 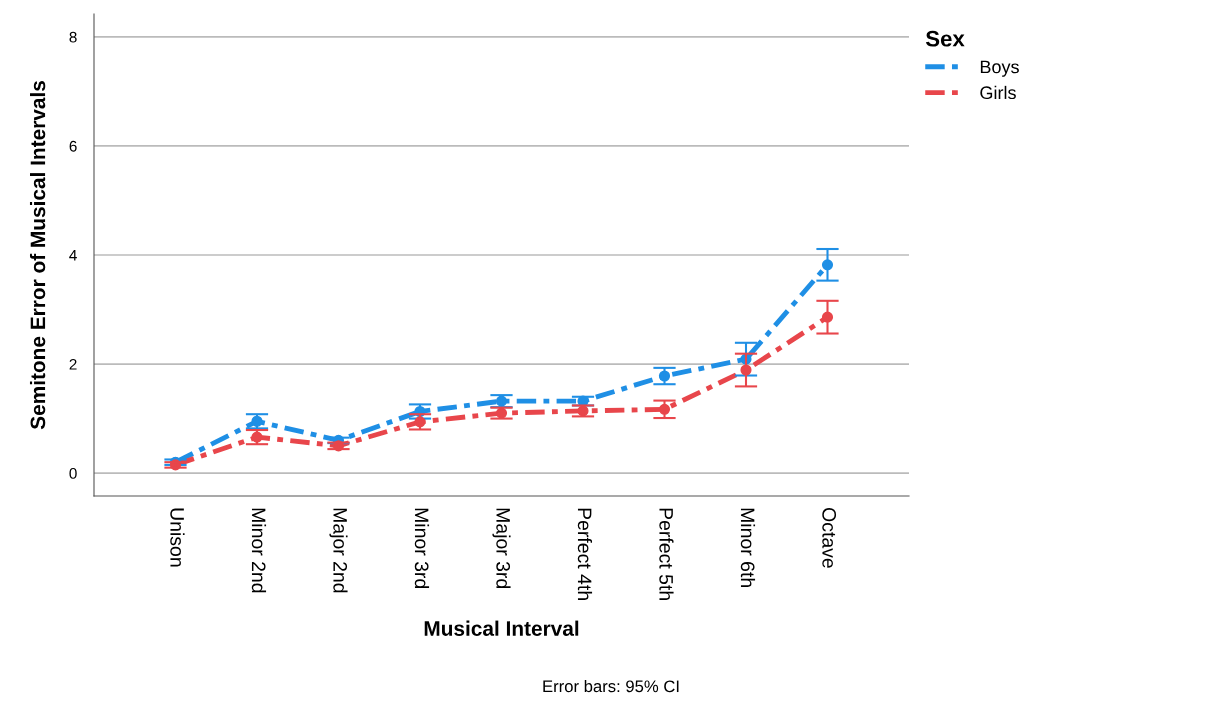 I want to click on x-tick-label: Minor 3rd, so click(x=422, y=548).